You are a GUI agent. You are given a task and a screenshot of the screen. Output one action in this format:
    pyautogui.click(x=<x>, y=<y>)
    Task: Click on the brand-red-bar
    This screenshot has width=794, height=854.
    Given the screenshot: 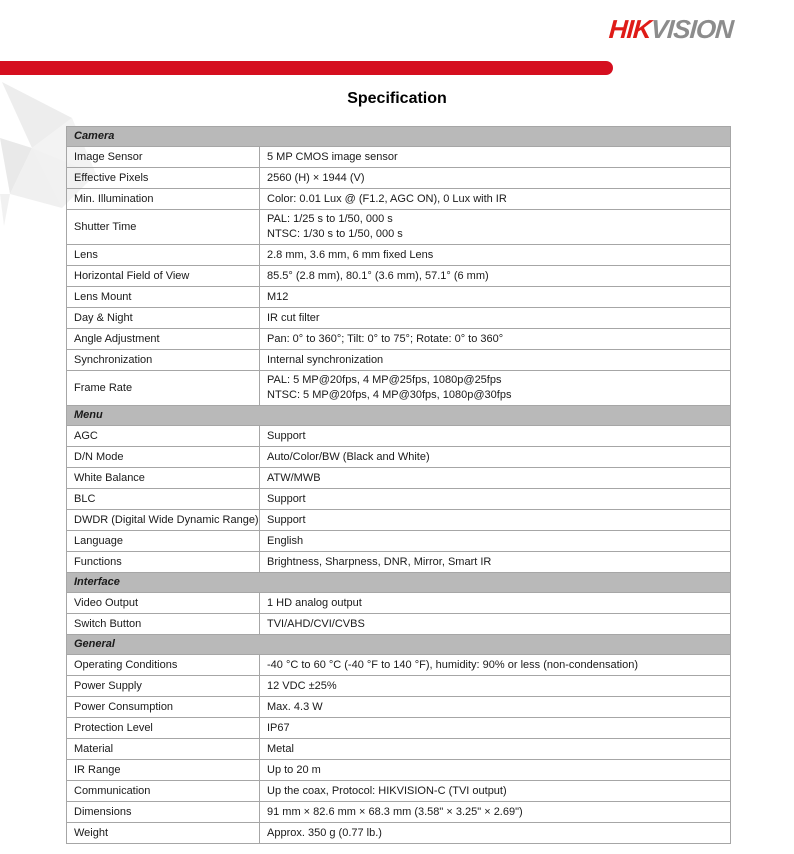 What is the action you would take?
    pyautogui.click(x=306, y=68)
    